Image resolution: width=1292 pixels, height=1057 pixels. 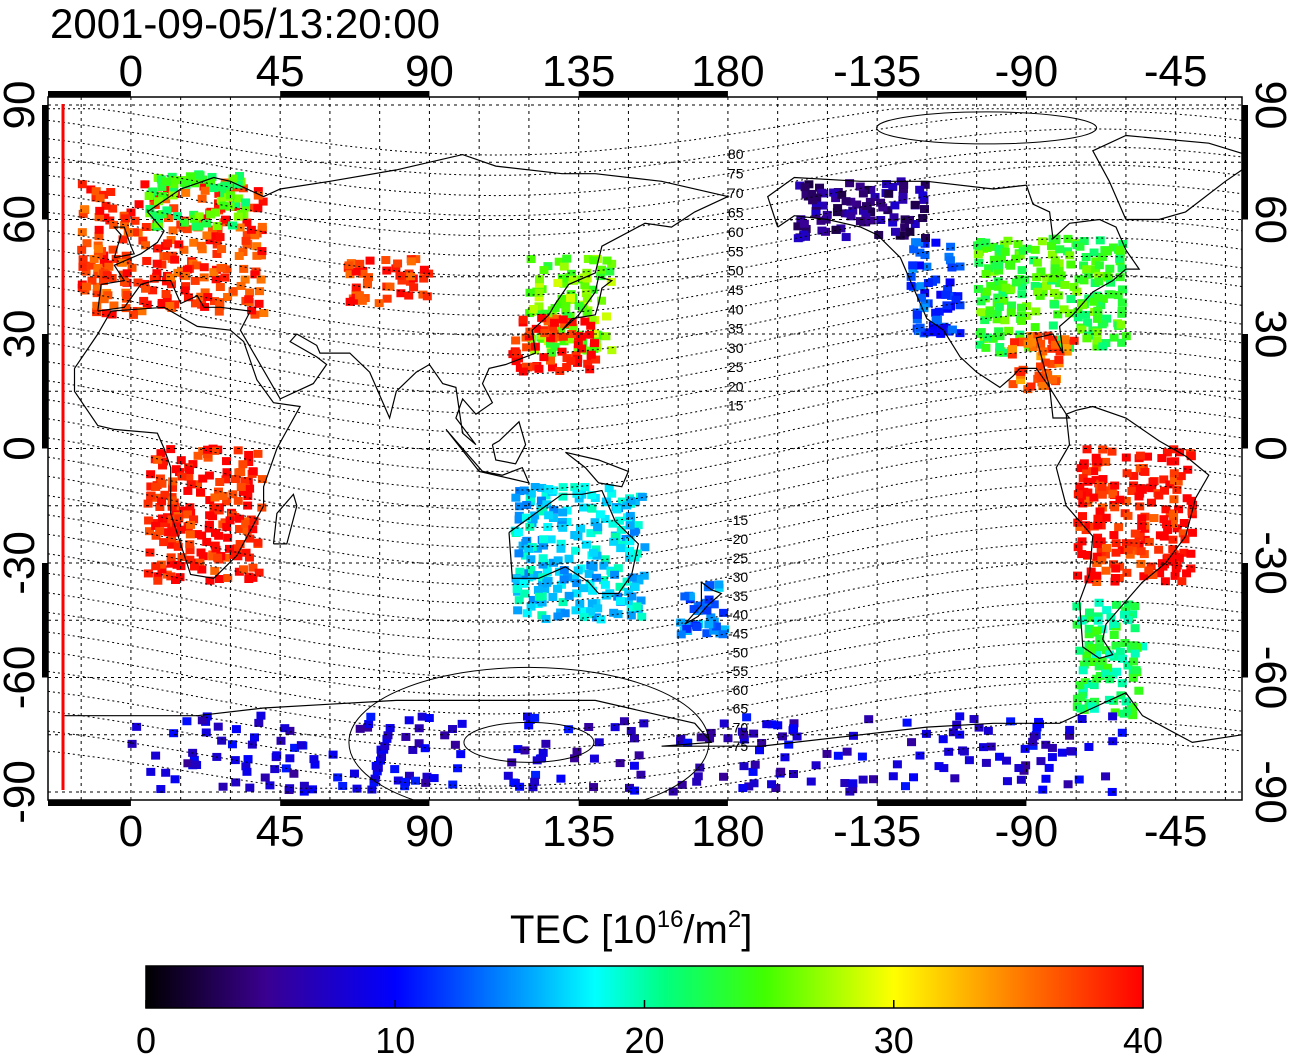 What do you see at coordinates (1269, 452) in the screenshot?
I see `y-axis-right-labels: 90 60 30 0 -30 -60 -90` at bounding box center [1269, 452].